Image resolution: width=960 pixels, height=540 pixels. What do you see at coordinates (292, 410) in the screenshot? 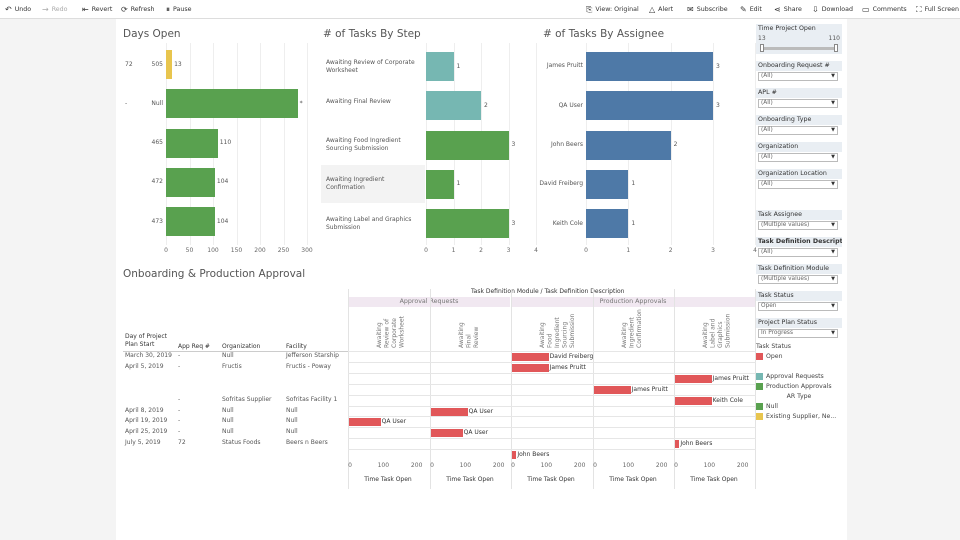
I see `row-facility: Null` at bounding box center [292, 410].